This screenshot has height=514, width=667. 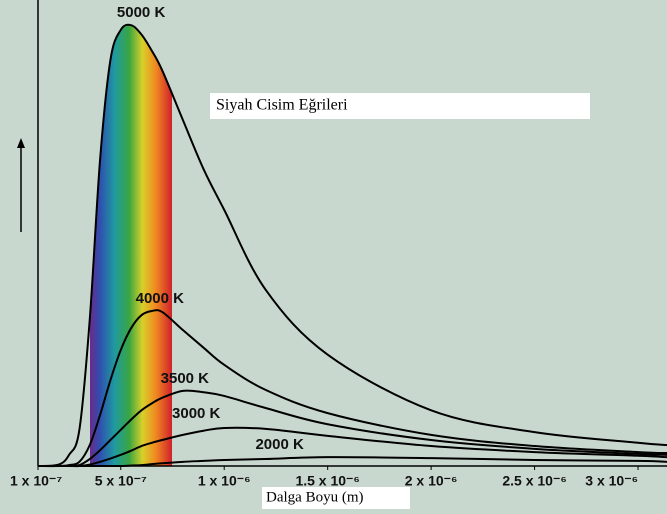 What do you see at coordinates (327, 481) in the screenshot?
I see `x-tick-label: 1.5 x 10⁻⁶` at bounding box center [327, 481].